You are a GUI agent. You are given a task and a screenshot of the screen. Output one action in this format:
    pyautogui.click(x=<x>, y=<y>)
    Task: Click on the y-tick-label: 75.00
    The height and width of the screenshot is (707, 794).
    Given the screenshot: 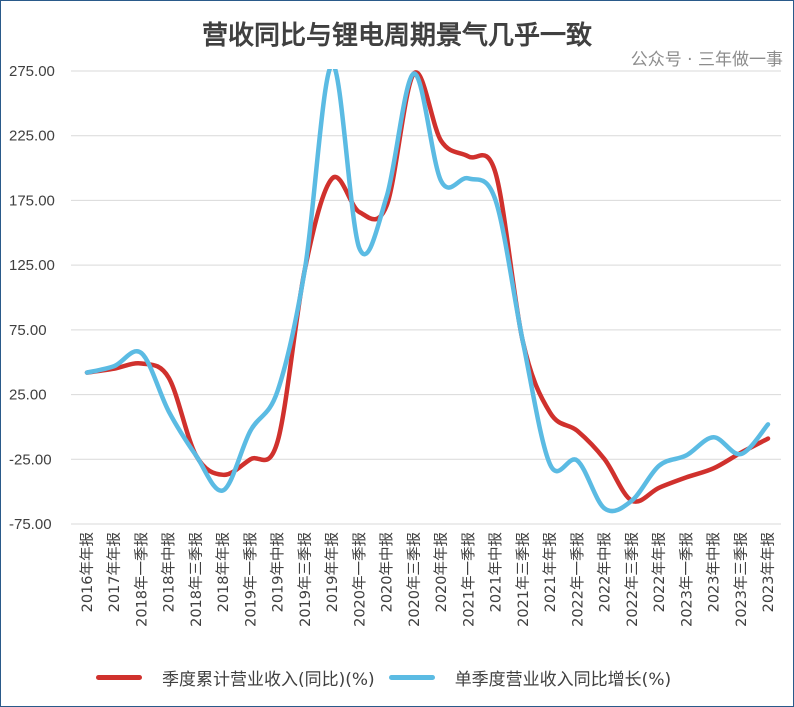 What is the action you would take?
    pyautogui.click(x=28, y=330)
    